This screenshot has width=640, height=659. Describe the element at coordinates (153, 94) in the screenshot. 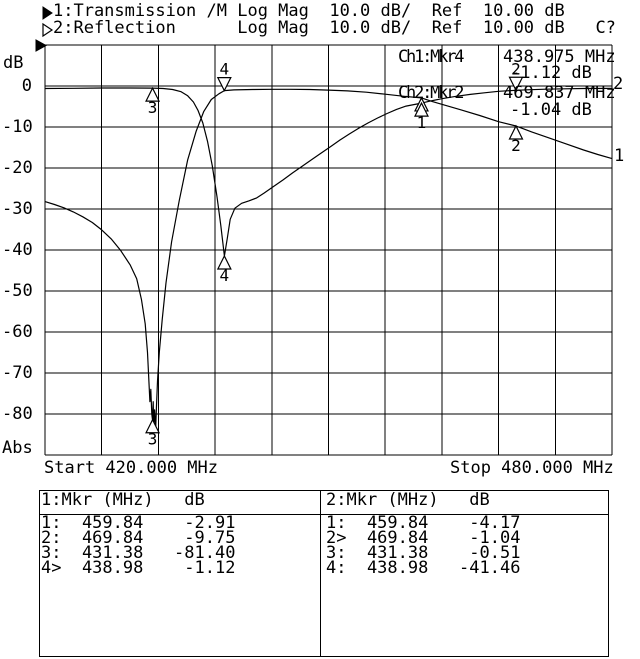

I see `marker3-trace2-triangle-icon` at that location.